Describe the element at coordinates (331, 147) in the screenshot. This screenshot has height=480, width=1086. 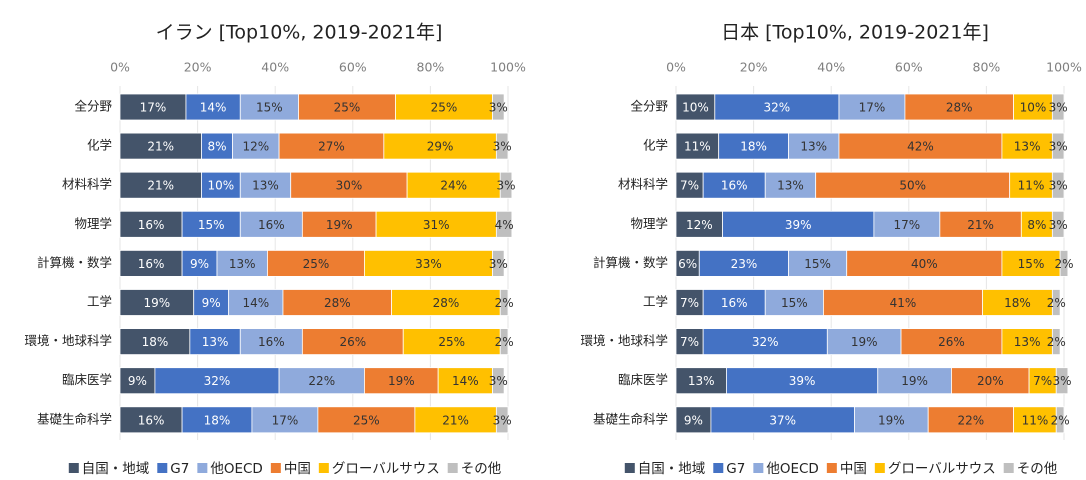
I see `data-label: 27%` at that location.